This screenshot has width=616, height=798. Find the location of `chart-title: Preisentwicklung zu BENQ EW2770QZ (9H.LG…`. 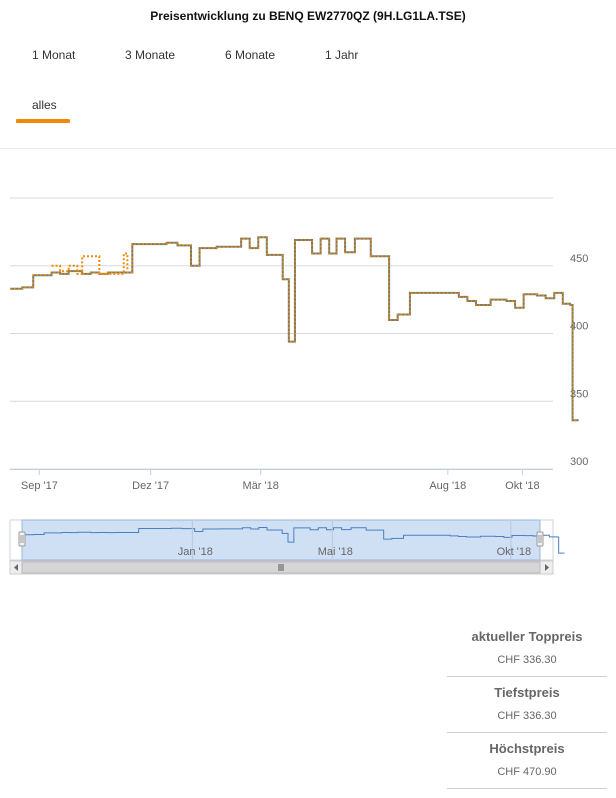

chart-title: Preisentwicklung zu BENQ EW2770QZ (9H.LG… is located at coordinates (308, 16).